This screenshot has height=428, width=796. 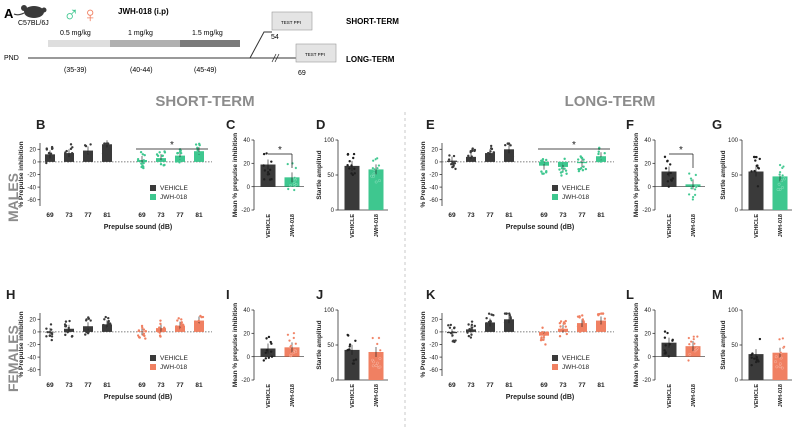 I want to click on panel-b-x-tick-label: 73, so click(x=161, y=215).